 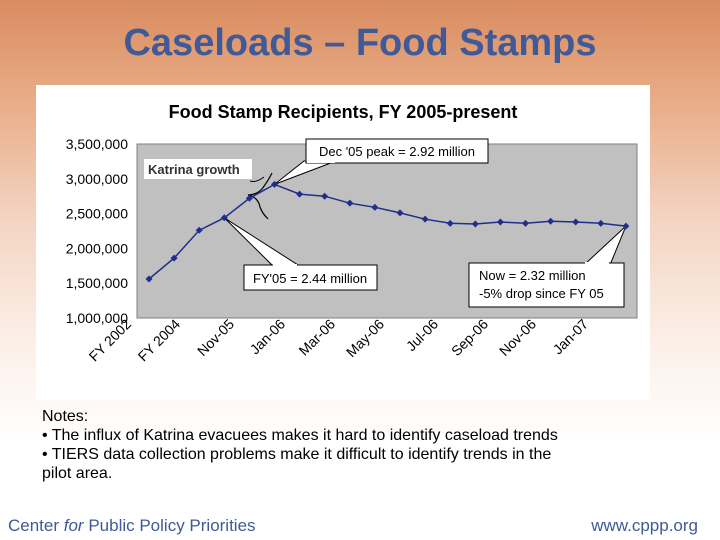 What do you see at coordinates (422, 335) in the screenshot?
I see `x-tick-label: Jul-06` at bounding box center [422, 335].